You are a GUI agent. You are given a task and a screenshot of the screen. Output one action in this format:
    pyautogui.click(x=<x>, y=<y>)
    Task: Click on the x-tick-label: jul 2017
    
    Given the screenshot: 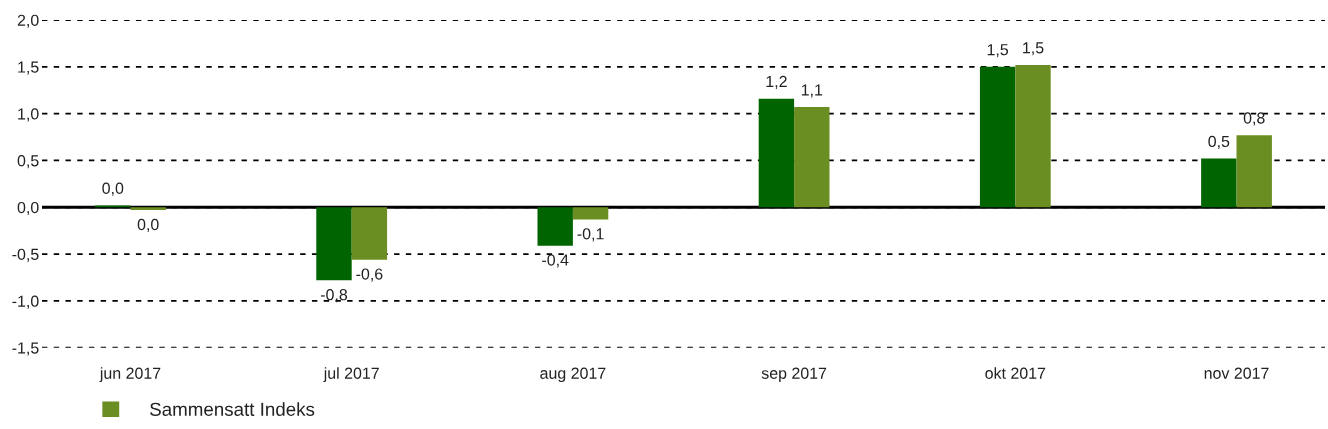 What is the action you would take?
    pyautogui.click(x=351, y=375)
    